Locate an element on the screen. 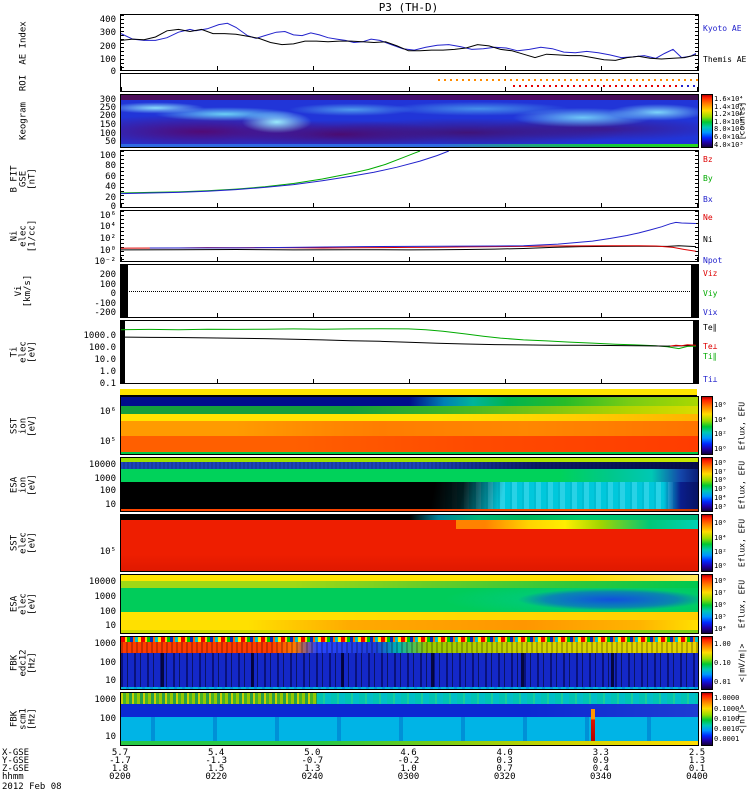 This screenshot has height=800, width=750. axis-value: 4.0 is located at coordinates (504, 753).